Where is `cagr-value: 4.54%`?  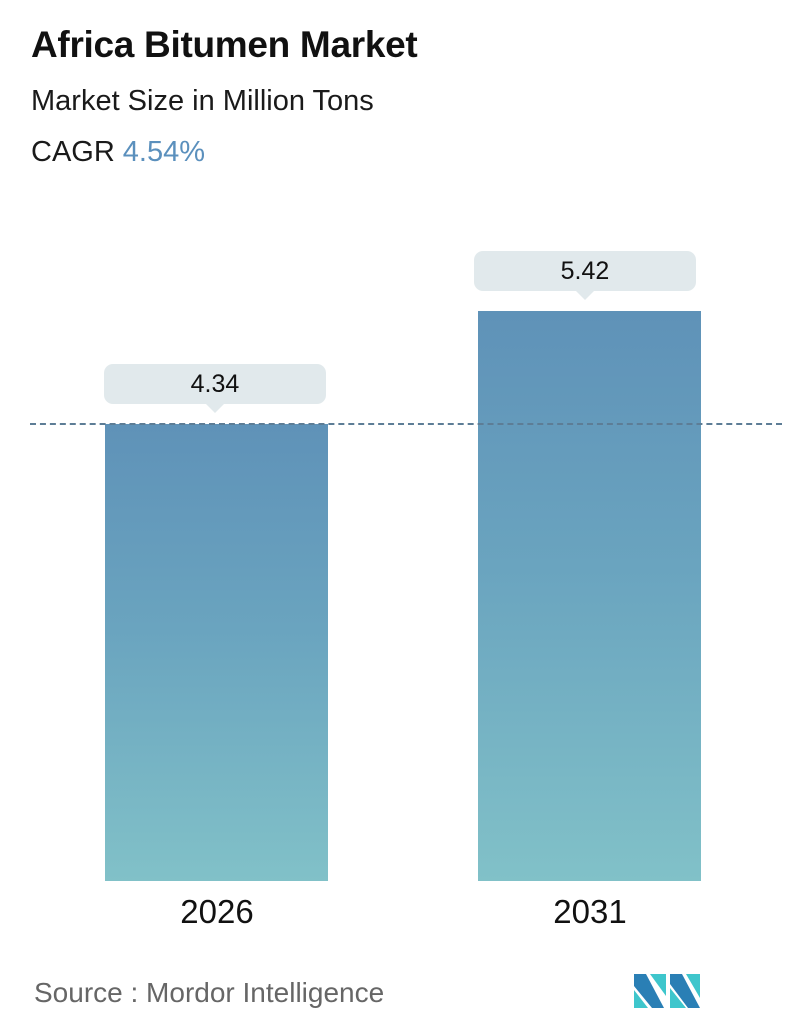
cagr-value: 4.54% is located at coordinates (164, 152).